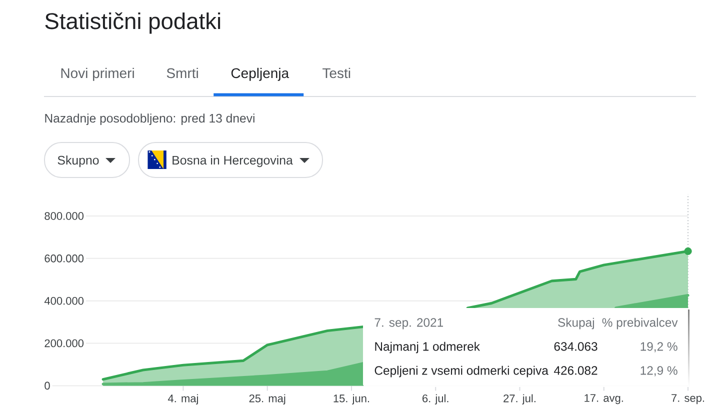  What do you see at coordinates (576, 324) in the screenshot?
I see `annotation: Skupaj` at bounding box center [576, 324].